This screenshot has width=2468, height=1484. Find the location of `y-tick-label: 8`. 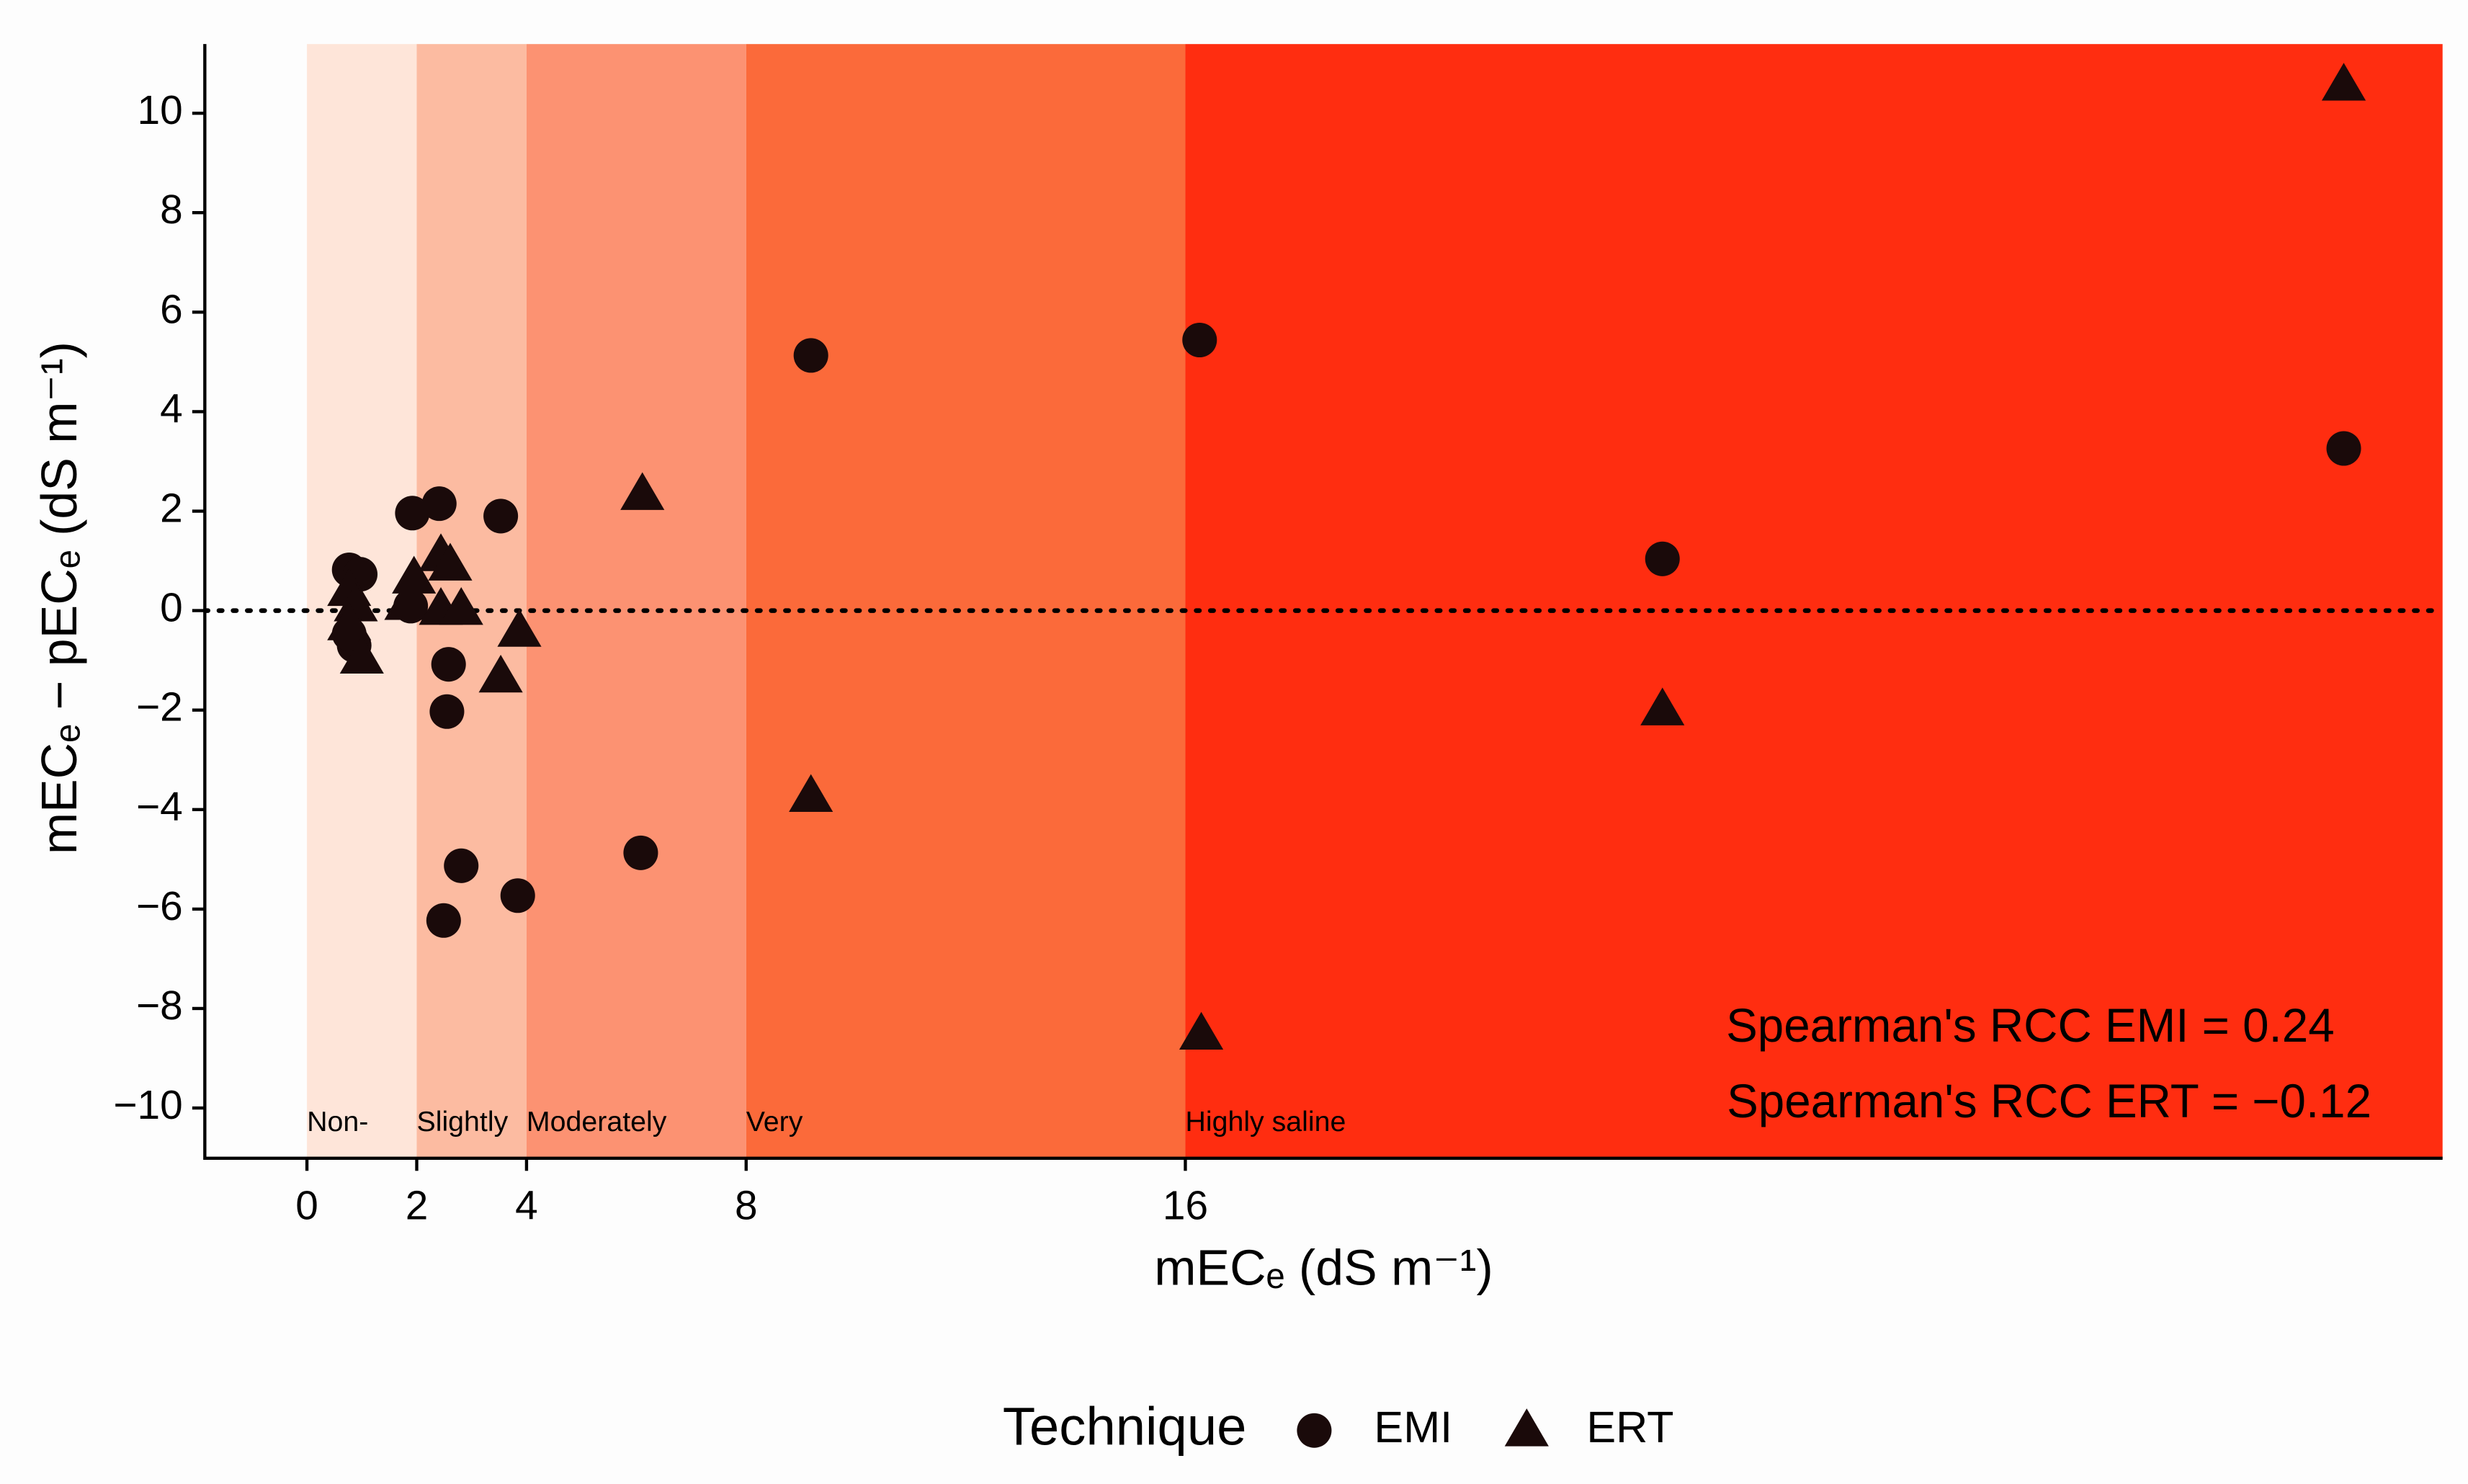

y-tick-label: 8 is located at coordinates (172, 210).